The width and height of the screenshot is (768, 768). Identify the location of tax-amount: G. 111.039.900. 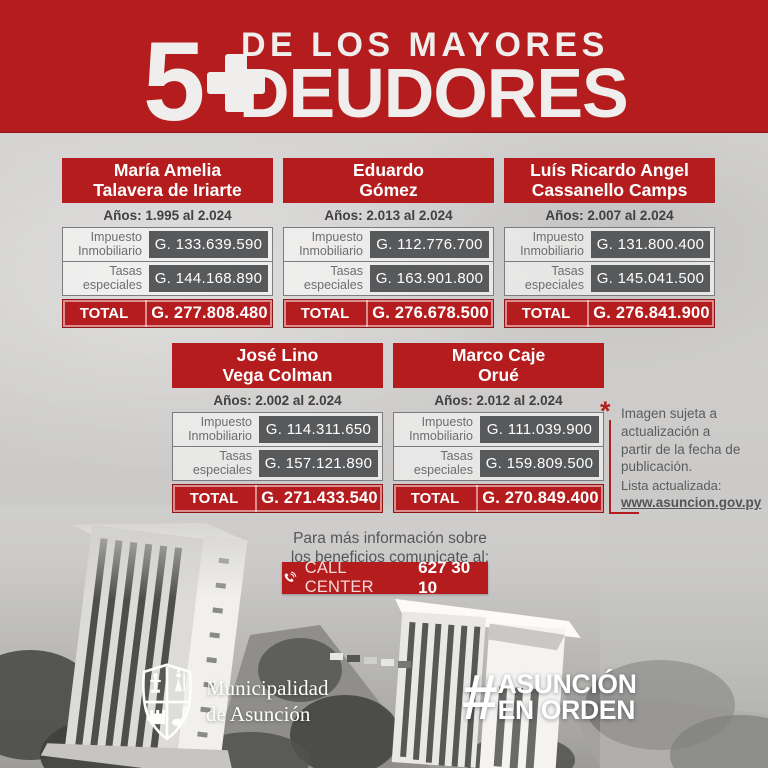
(539, 429).